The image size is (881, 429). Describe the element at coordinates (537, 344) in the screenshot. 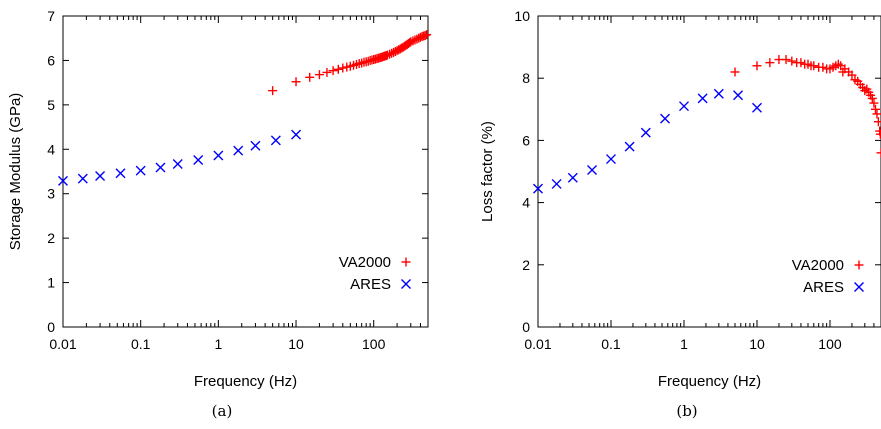

I see `x-tick-label: 0.01` at that location.